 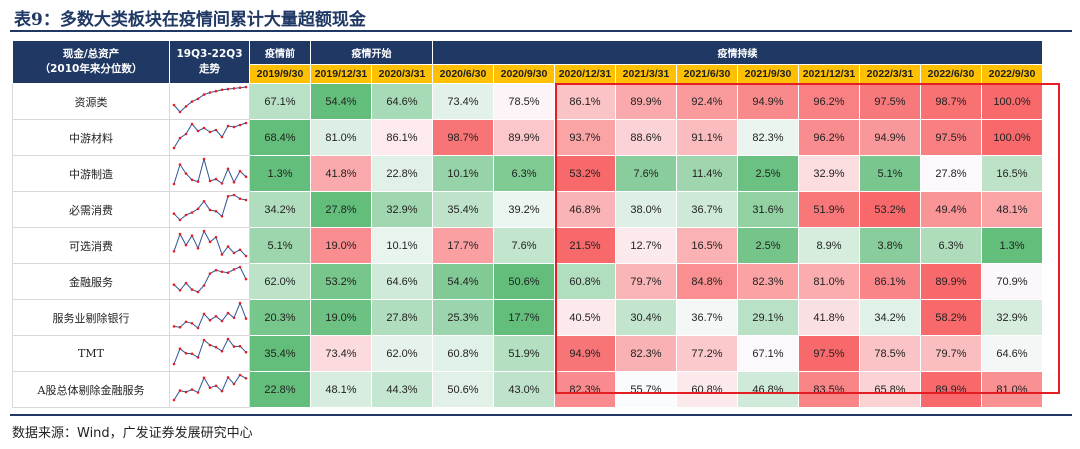 I want to click on value-cell: 8.9%, so click(x=829, y=245).